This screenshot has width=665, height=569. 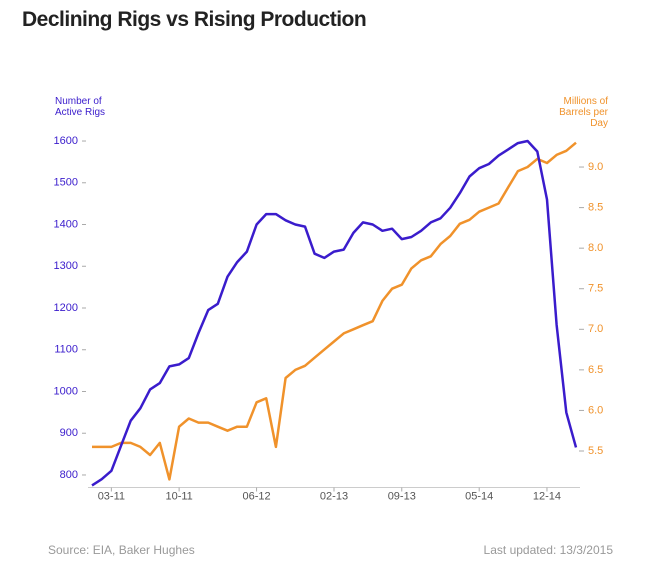 What do you see at coordinates (69, 475) in the screenshot?
I see `y-tick-label: 800` at bounding box center [69, 475].